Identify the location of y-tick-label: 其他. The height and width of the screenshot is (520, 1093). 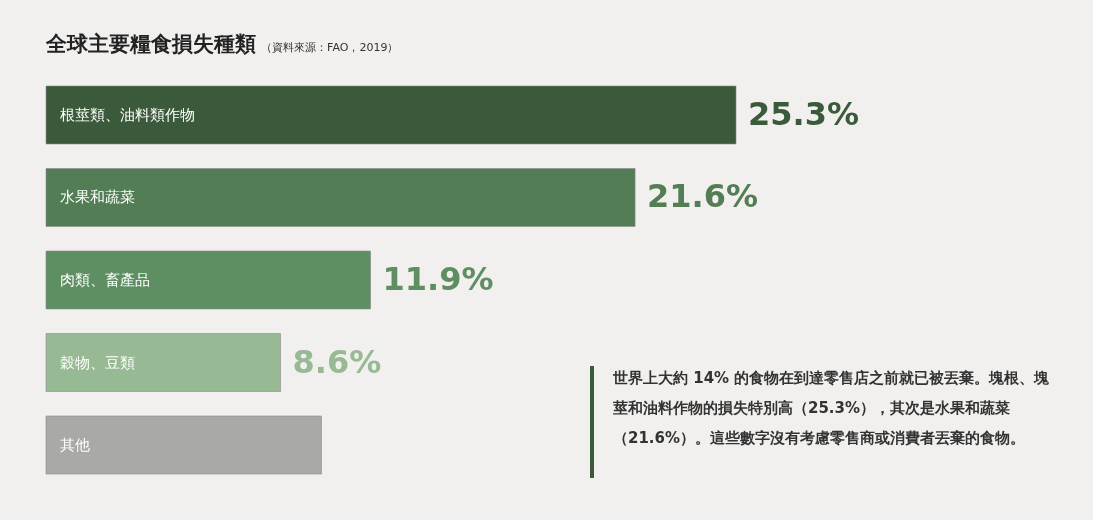
(75, 445).